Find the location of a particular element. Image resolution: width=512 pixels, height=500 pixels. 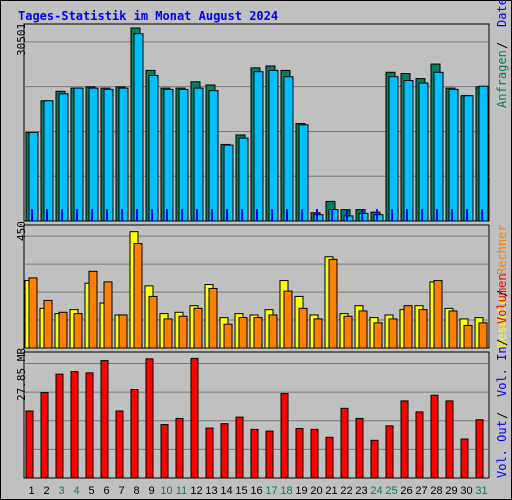

x-tick-label: 21 is located at coordinates (331, 491).